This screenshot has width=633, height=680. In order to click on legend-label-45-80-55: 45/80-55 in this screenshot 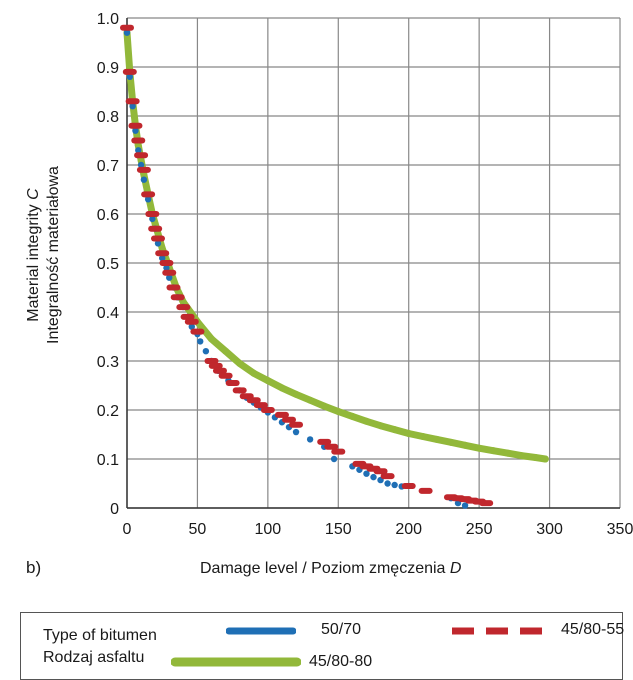, I will do `click(593, 629)`.